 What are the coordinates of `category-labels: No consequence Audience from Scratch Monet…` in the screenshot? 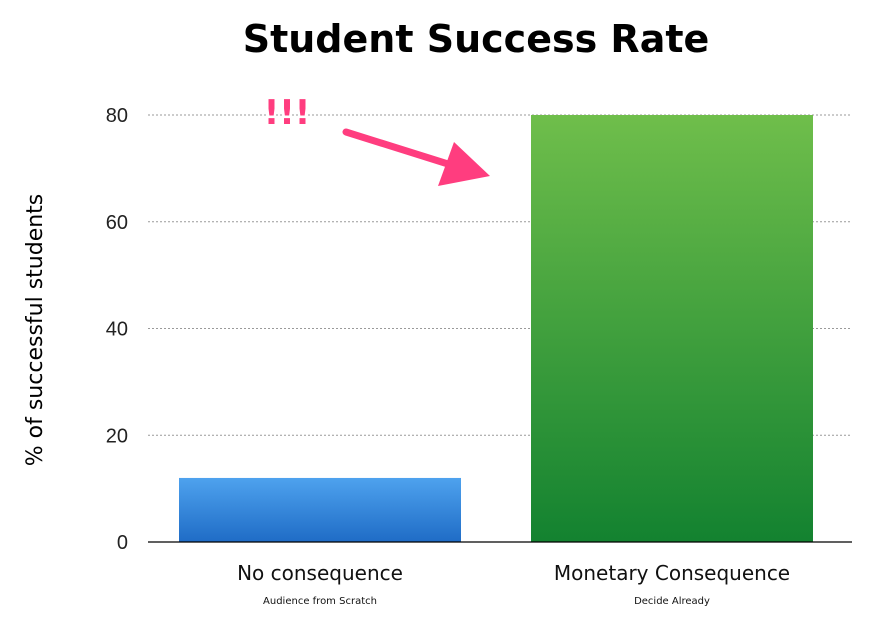 It's located at (513, 584).